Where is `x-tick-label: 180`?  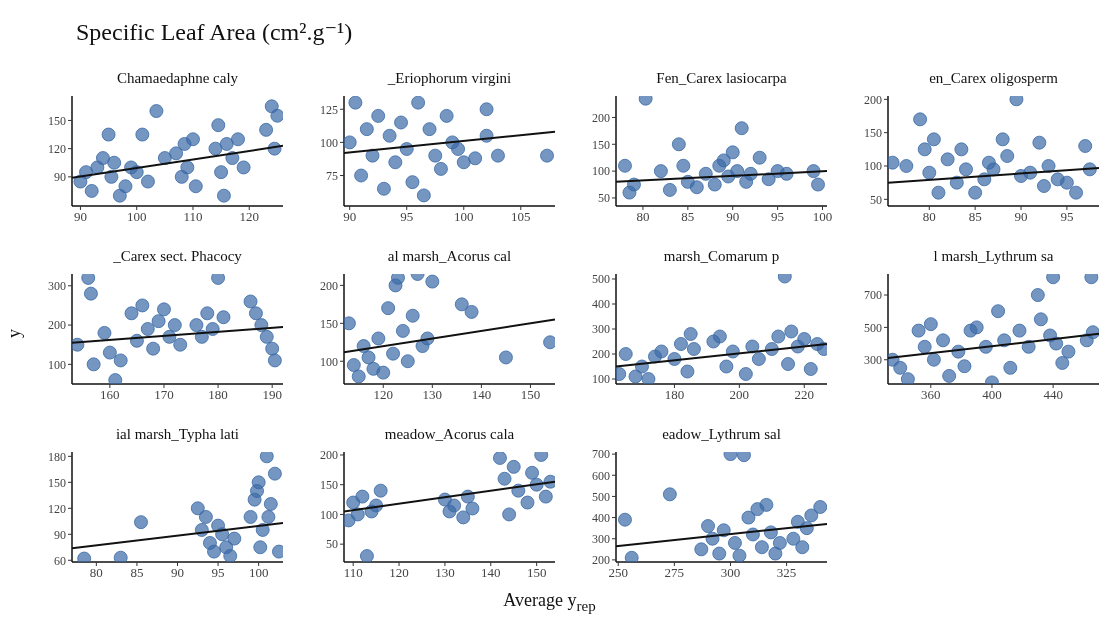 x-tick-label: 180 is located at coordinates (674, 395).